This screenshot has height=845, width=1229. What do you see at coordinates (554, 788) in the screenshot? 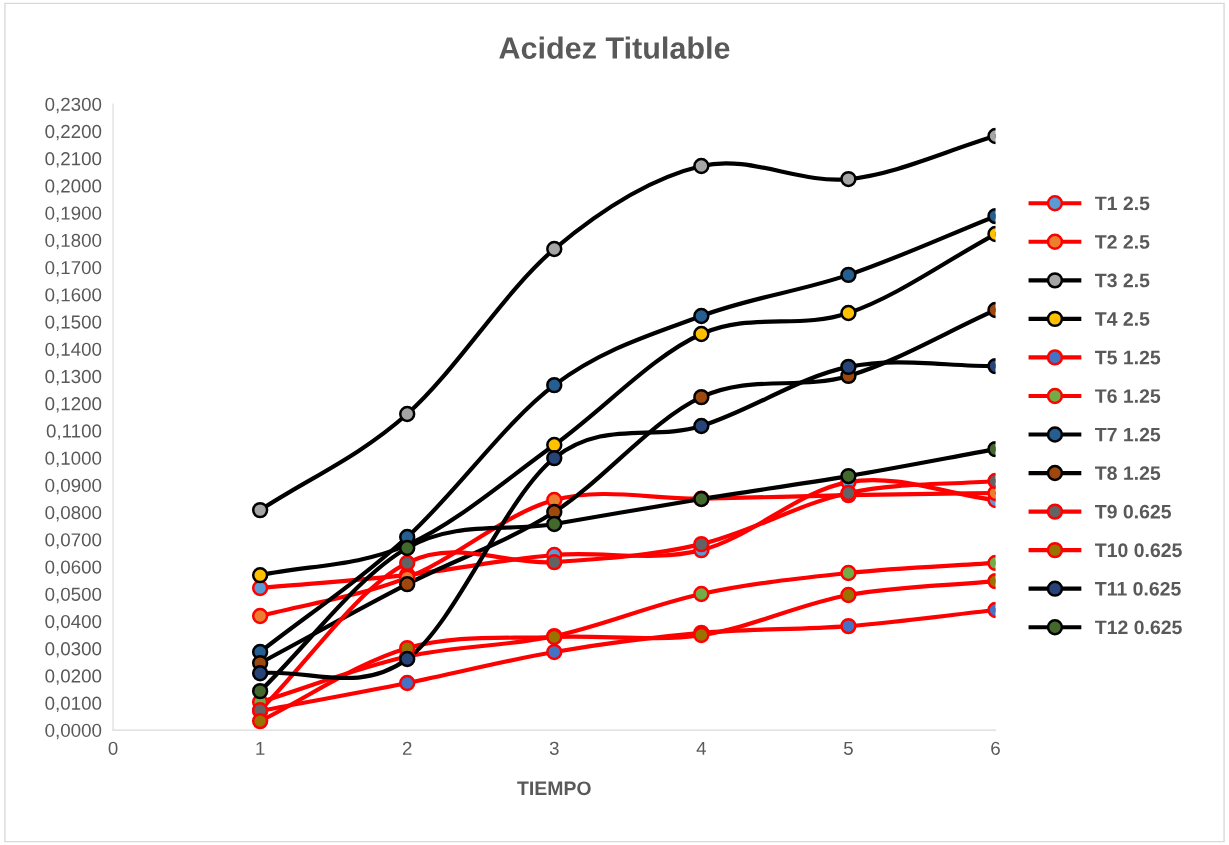
I see `x-axis-title: TIEMPO` at bounding box center [554, 788].